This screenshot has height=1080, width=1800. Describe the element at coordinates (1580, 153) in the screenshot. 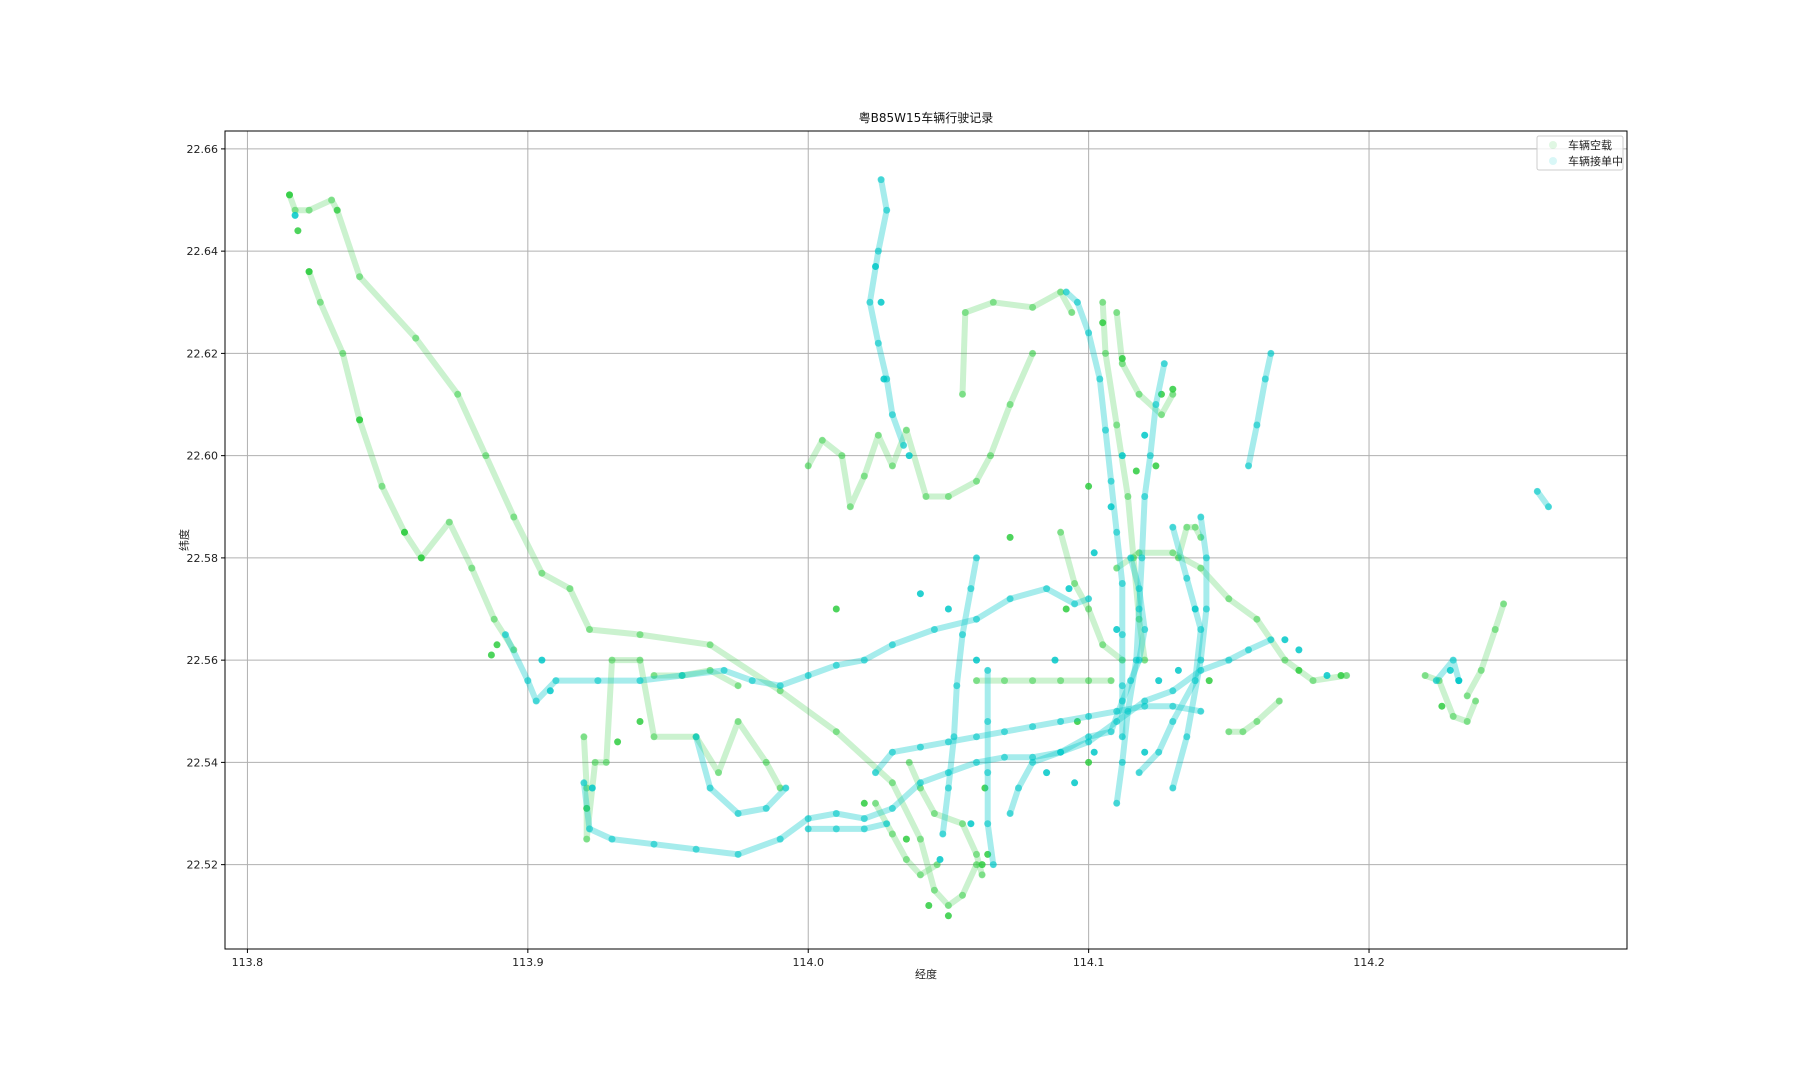

I see `legend-box` at that location.